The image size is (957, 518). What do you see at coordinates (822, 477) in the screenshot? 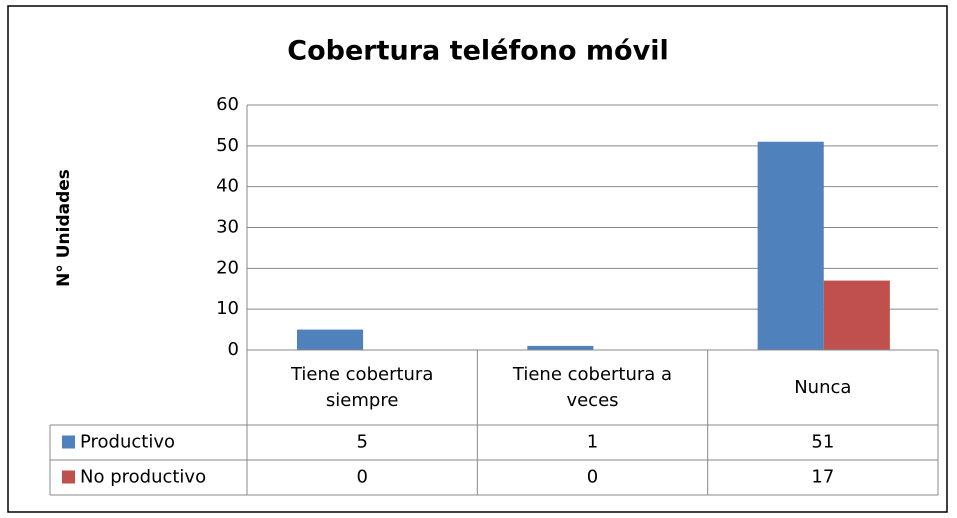
I see `table-value: 17` at bounding box center [822, 477].